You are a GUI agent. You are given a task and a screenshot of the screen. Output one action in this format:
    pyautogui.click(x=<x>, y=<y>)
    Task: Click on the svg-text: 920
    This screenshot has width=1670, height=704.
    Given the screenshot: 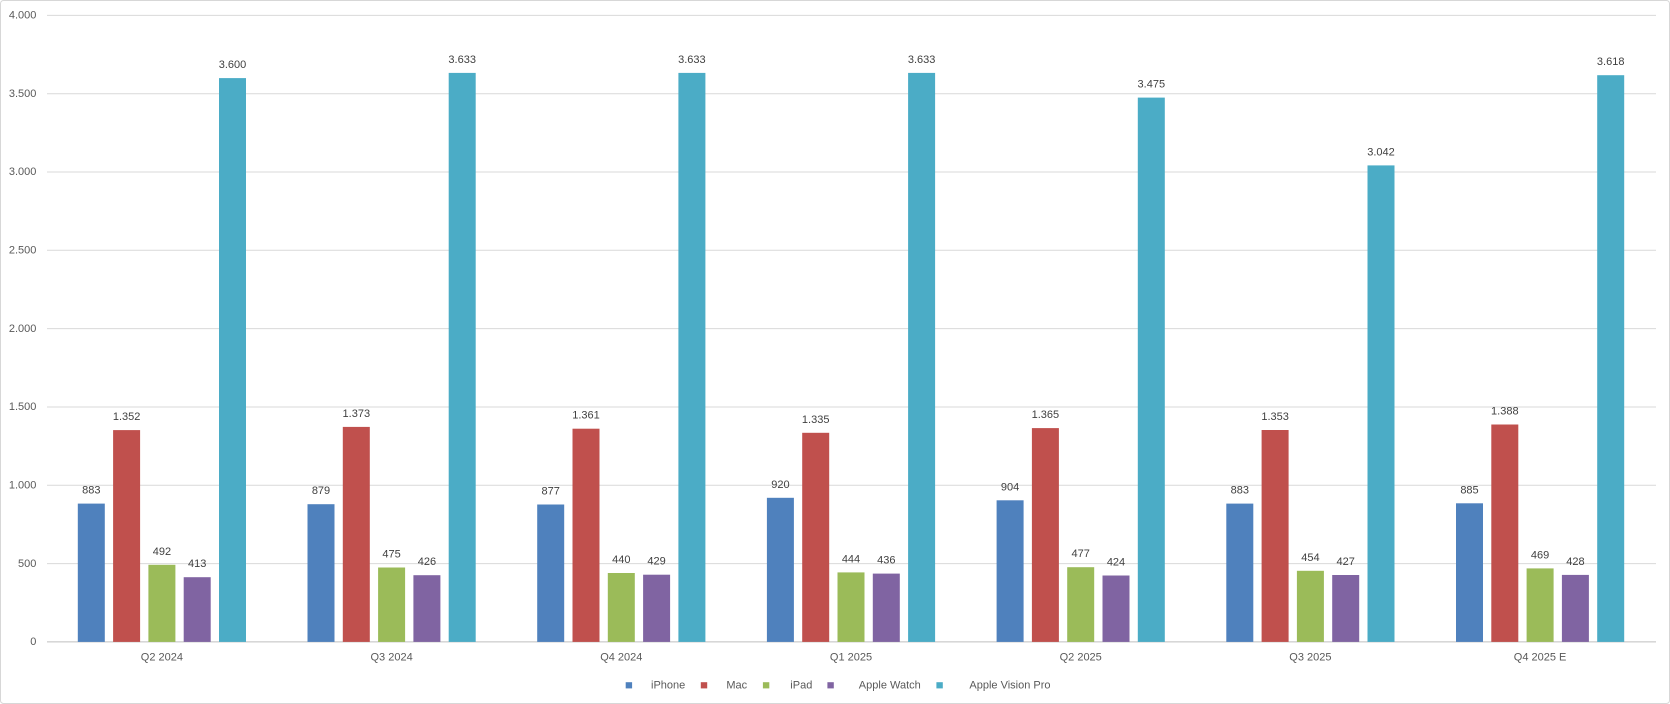 What is the action you would take?
    pyautogui.click(x=780, y=485)
    